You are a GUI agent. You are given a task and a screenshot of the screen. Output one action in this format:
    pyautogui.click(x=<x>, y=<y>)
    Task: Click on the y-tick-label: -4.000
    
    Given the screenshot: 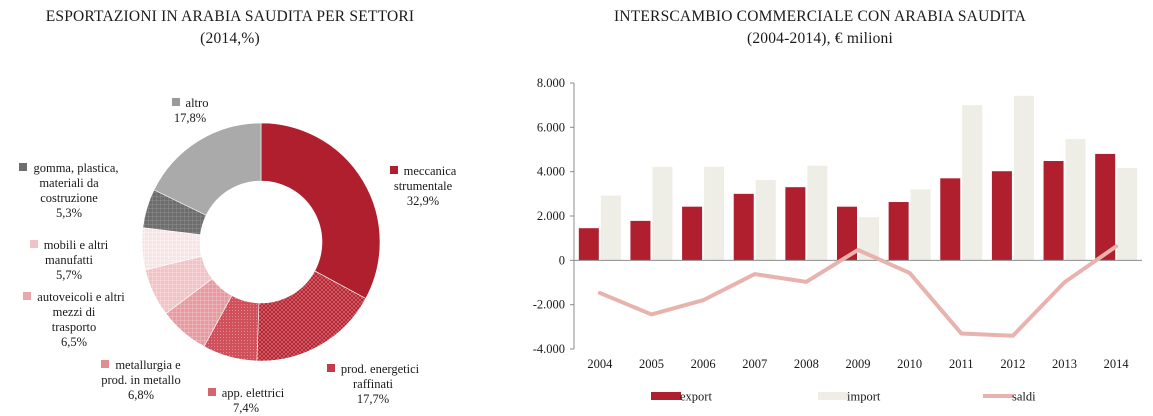 What is the action you would take?
    pyautogui.click(x=549, y=349)
    